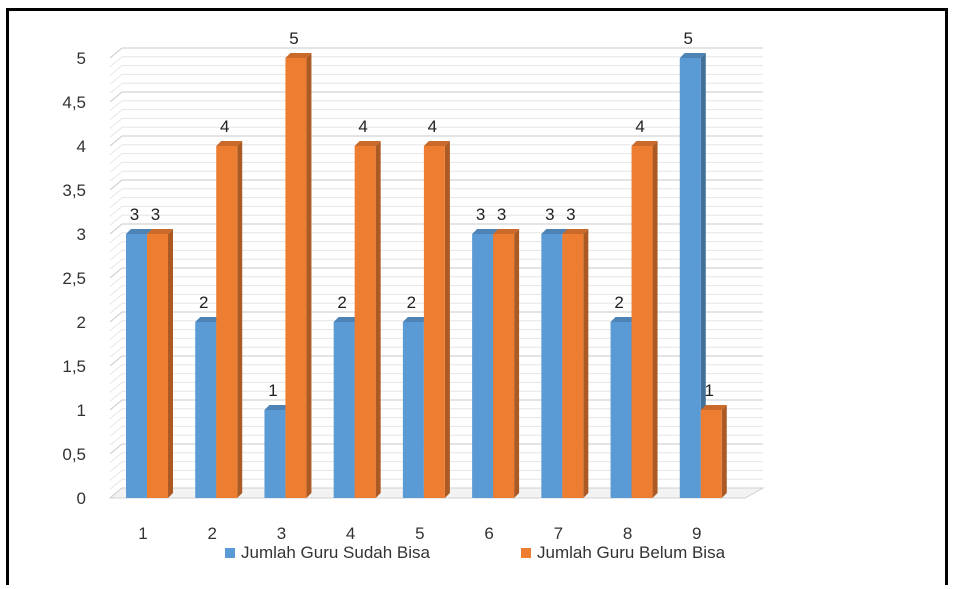 The image size is (960, 589). I want to click on x-tick-label: 3, so click(281, 533).